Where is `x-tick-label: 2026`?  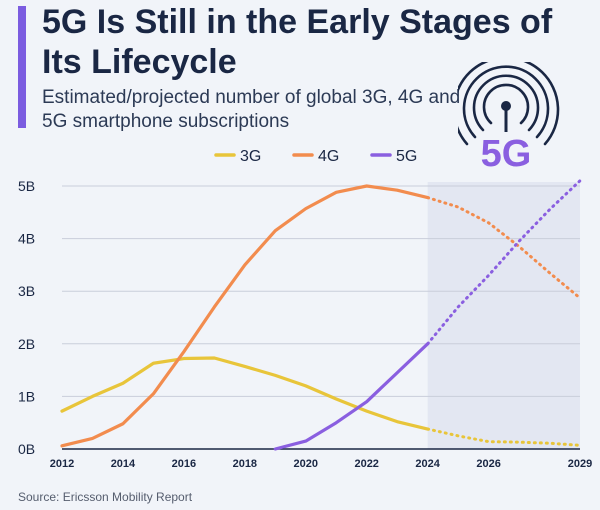 x-tick-label: 2026 is located at coordinates (488, 464).